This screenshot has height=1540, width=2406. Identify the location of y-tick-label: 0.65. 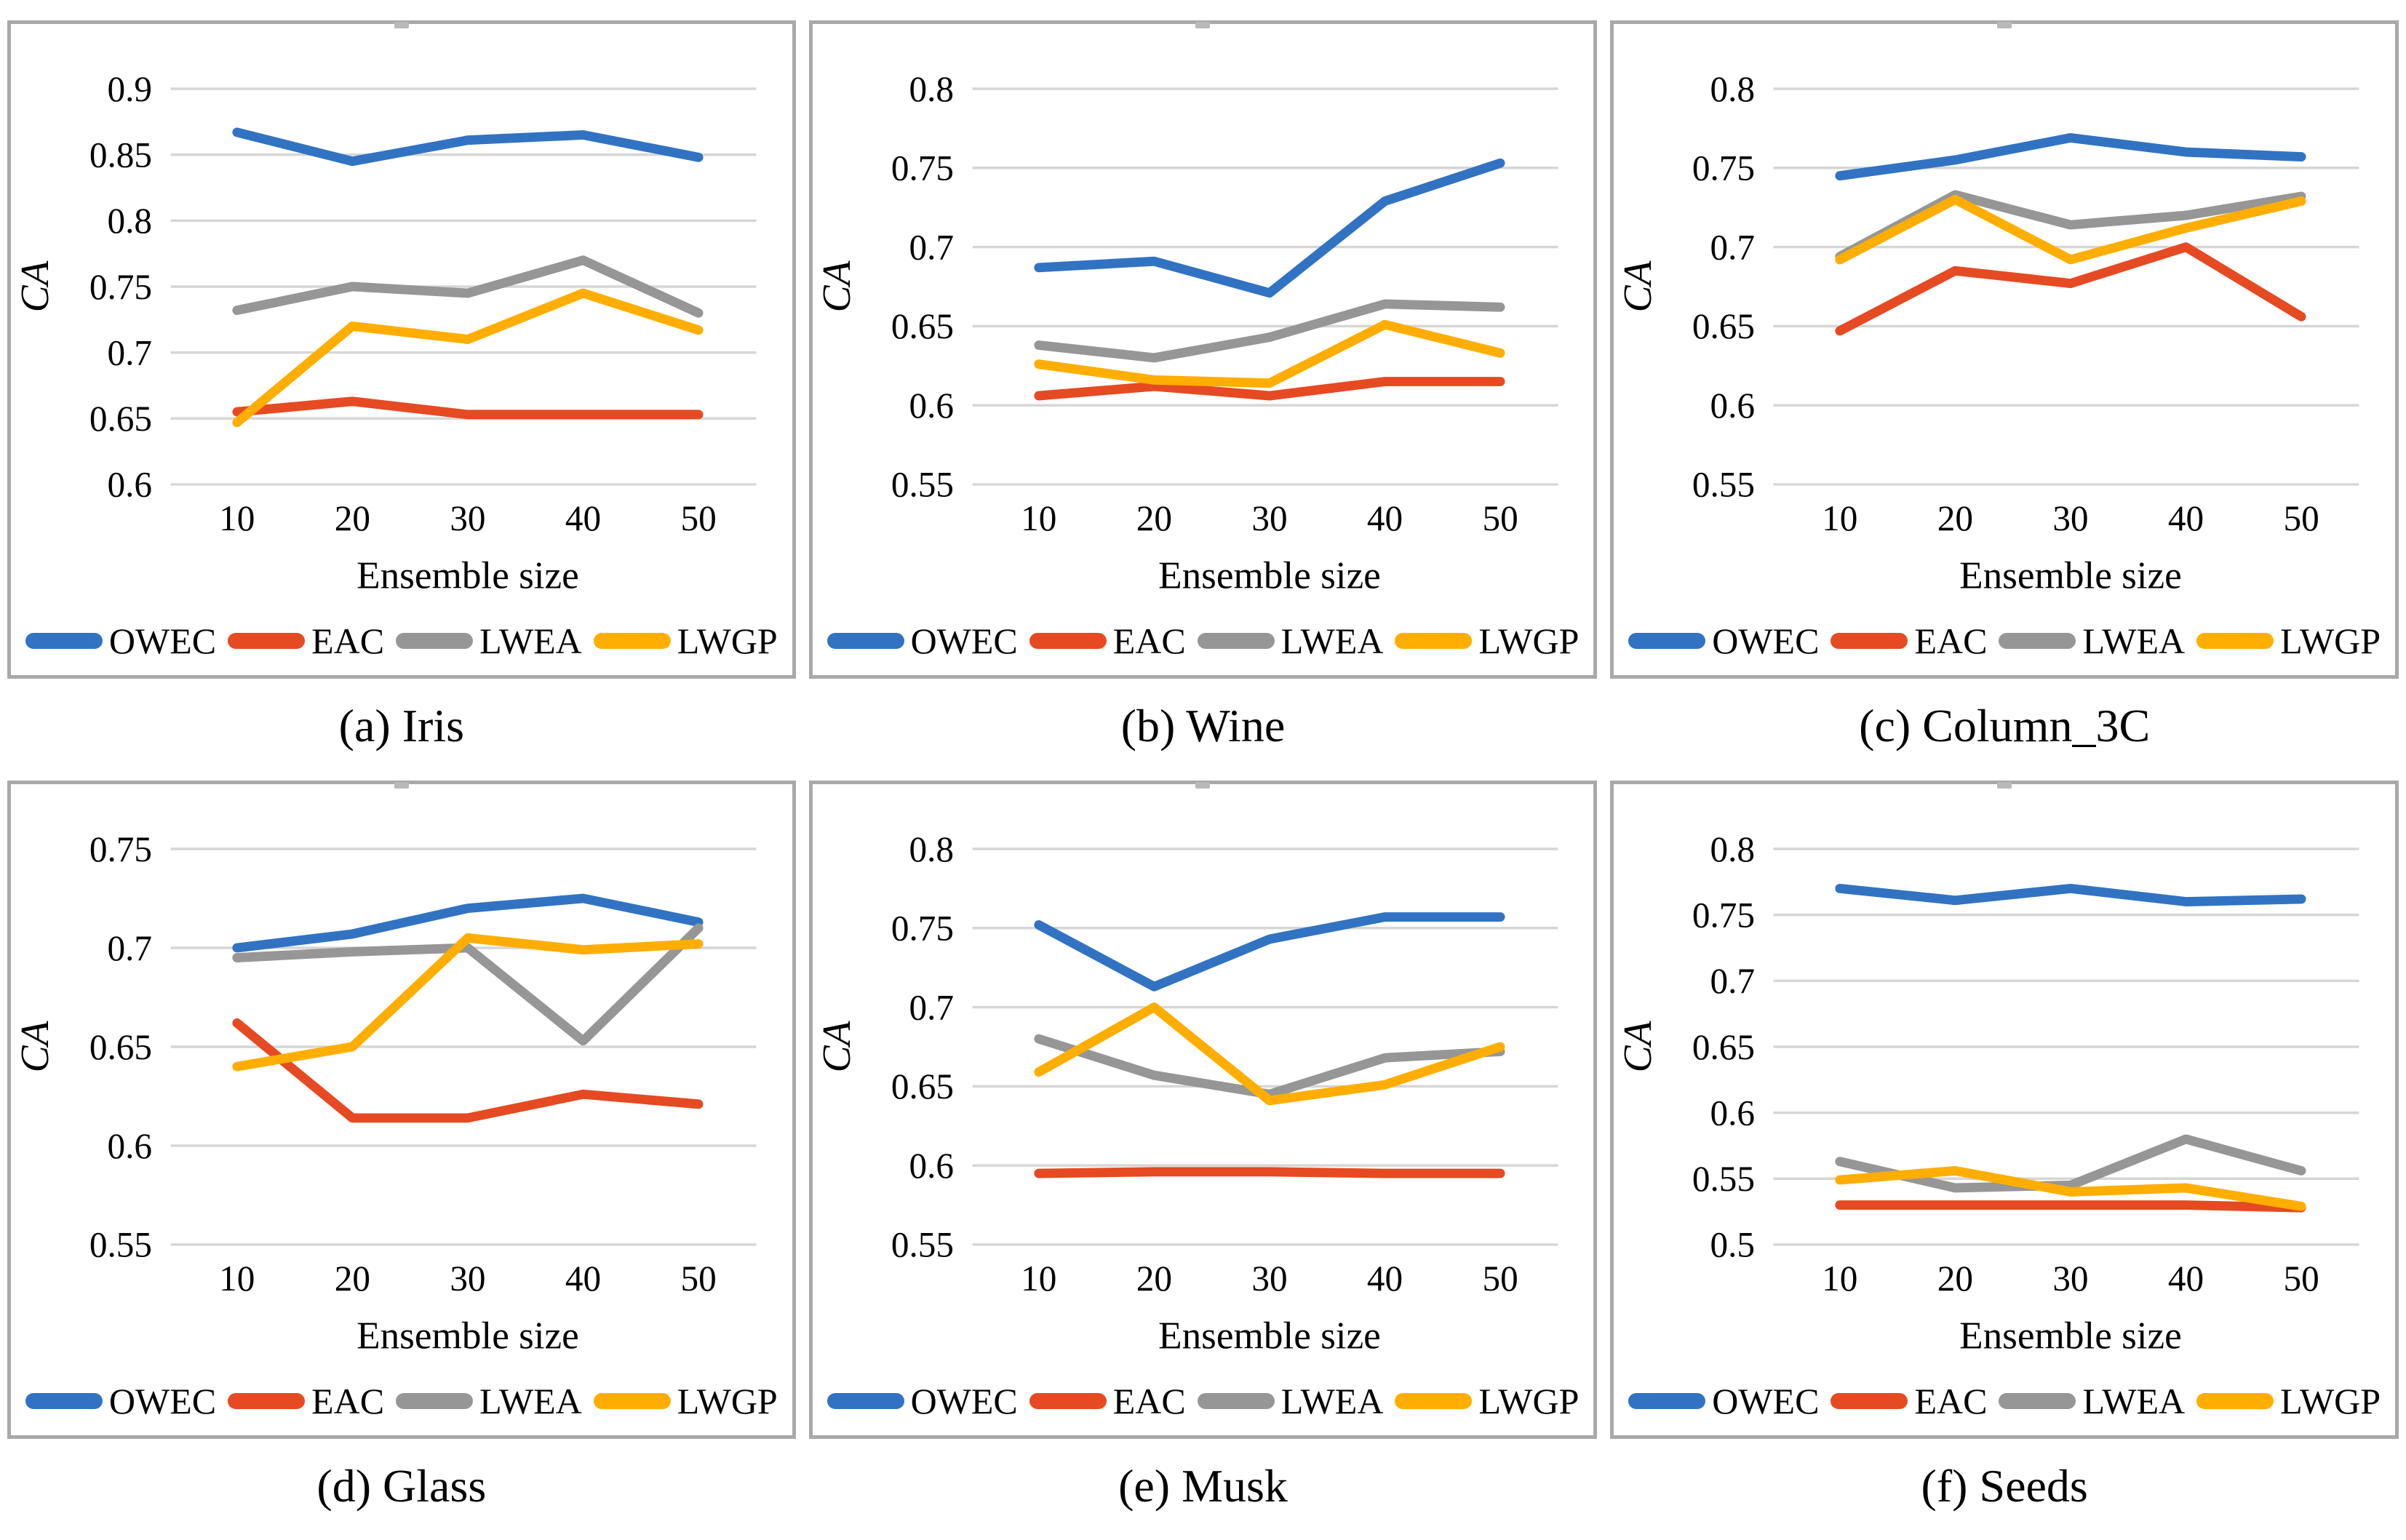
(121, 1047).